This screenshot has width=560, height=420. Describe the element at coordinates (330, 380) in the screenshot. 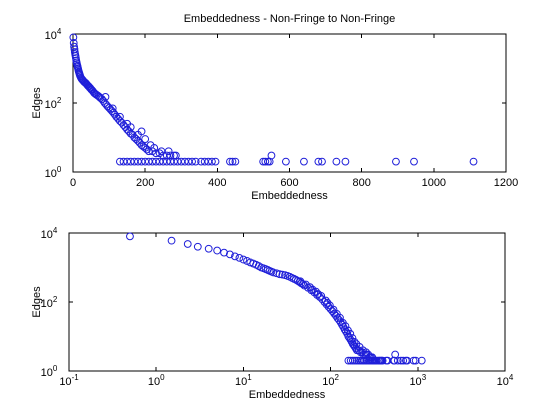

I see `x-tick-label: 10²` at that location.